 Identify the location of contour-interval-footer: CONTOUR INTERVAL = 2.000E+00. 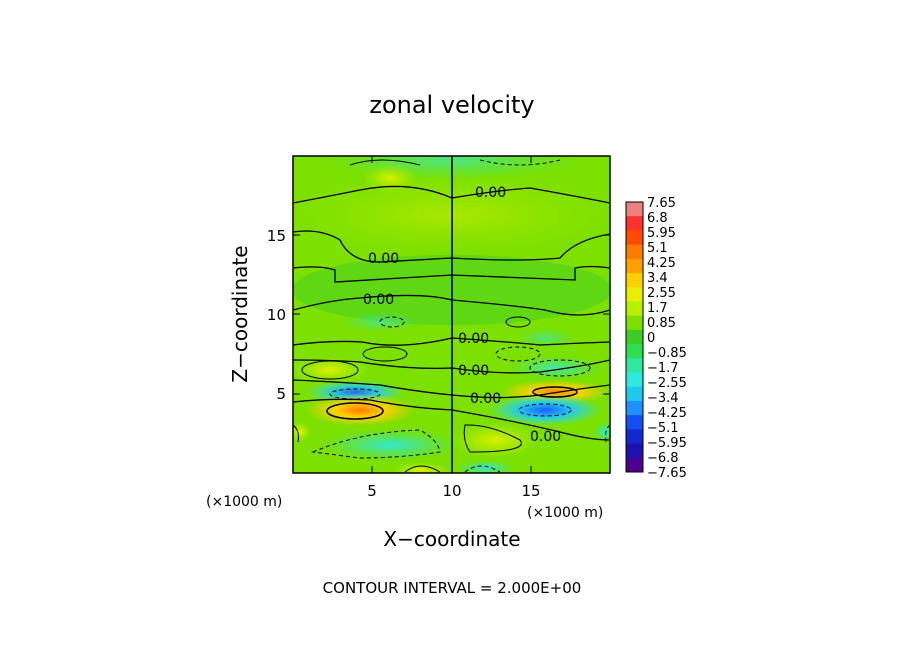
(452, 588).